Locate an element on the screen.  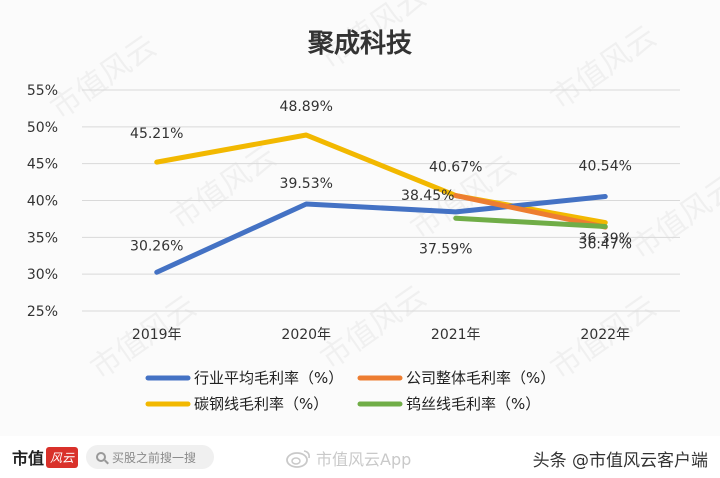
data-label: 45.21% is located at coordinates (156, 134).